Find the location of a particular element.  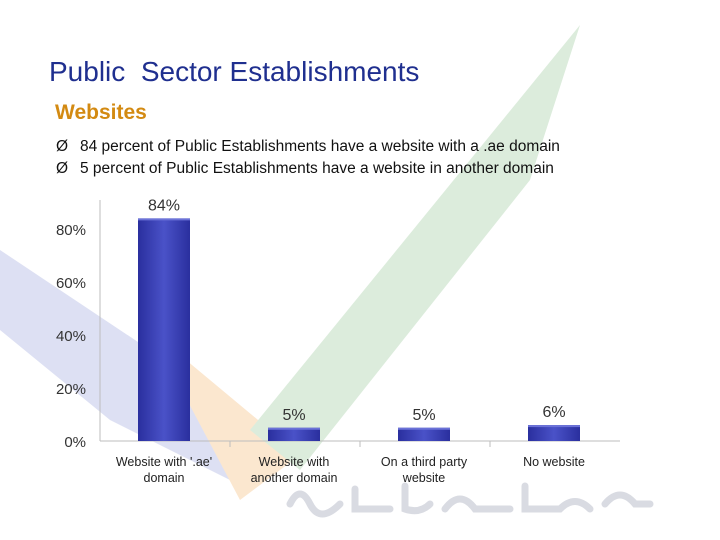

slide-title: Public Sector Establishments is located at coordinates (234, 71).